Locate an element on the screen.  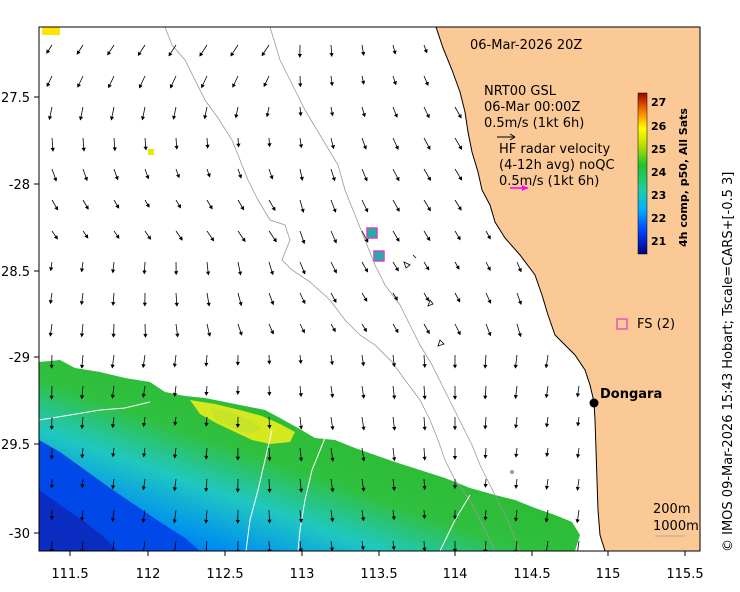
model-scale-label: 0.5m/s (1kt 6h) is located at coordinates (534, 123).